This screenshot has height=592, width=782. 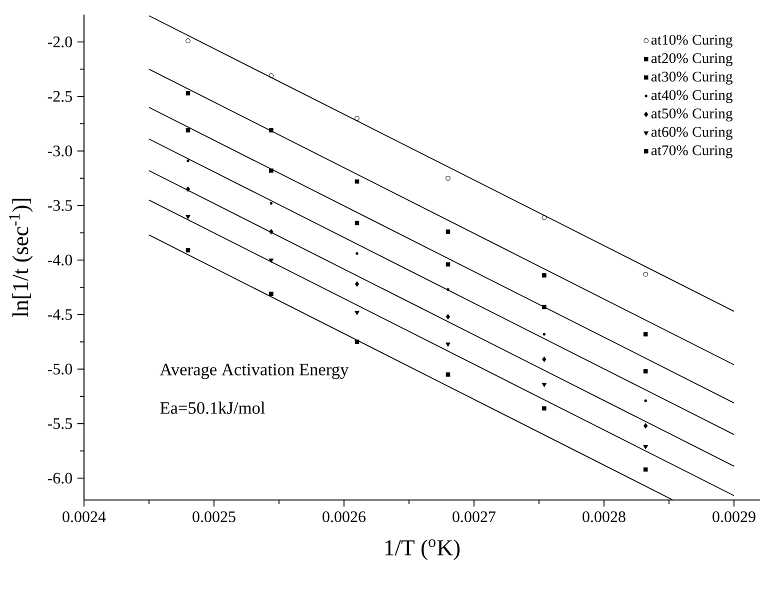 I want to click on y-tick-label: -2.0, so click(x=60, y=42).